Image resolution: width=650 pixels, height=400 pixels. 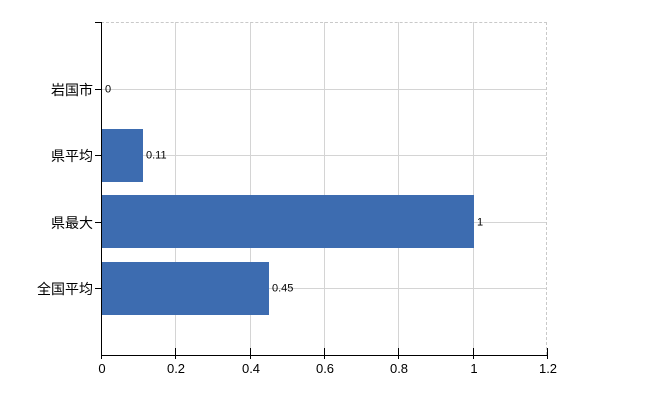 What do you see at coordinates (480, 222) in the screenshot?
I see `bar-value-label: 1` at bounding box center [480, 222].